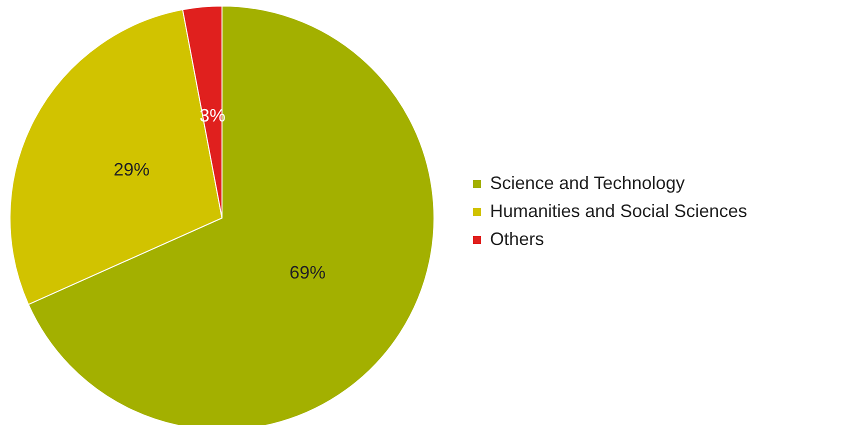  I want to click on data-label: 29%, so click(132, 170).